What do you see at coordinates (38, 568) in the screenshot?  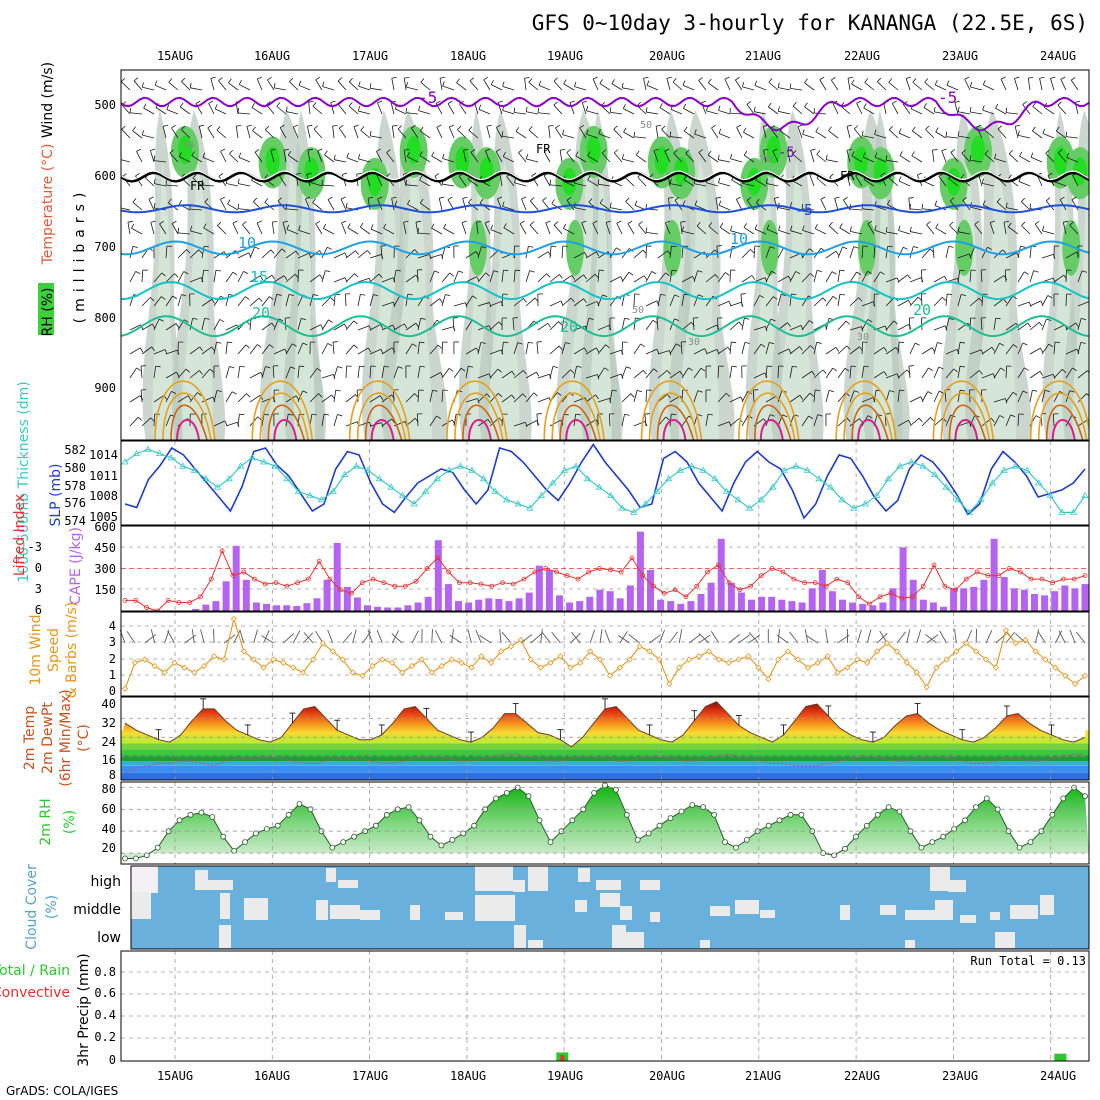 I see `li-tick: 0` at bounding box center [38, 568].